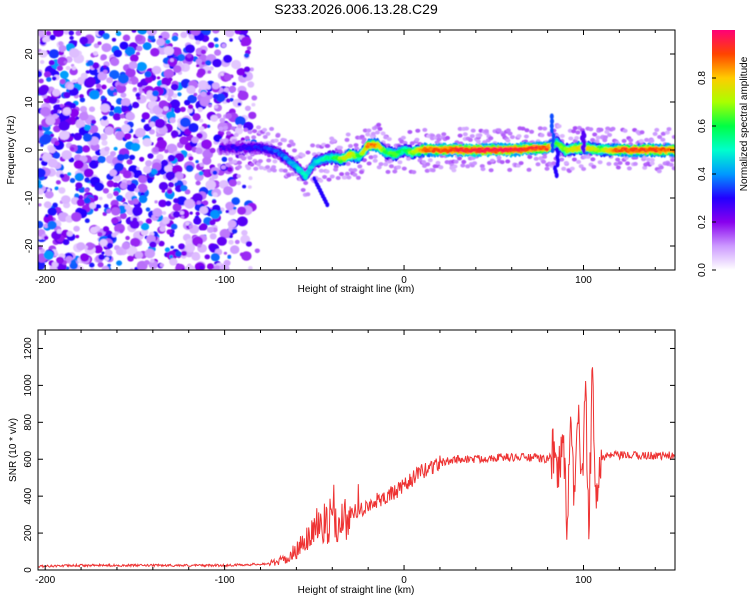 This screenshot has width=750, height=600. Describe the element at coordinates (702, 78) in the screenshot. I see `colorbar-tick-label: 0.8` at that location.